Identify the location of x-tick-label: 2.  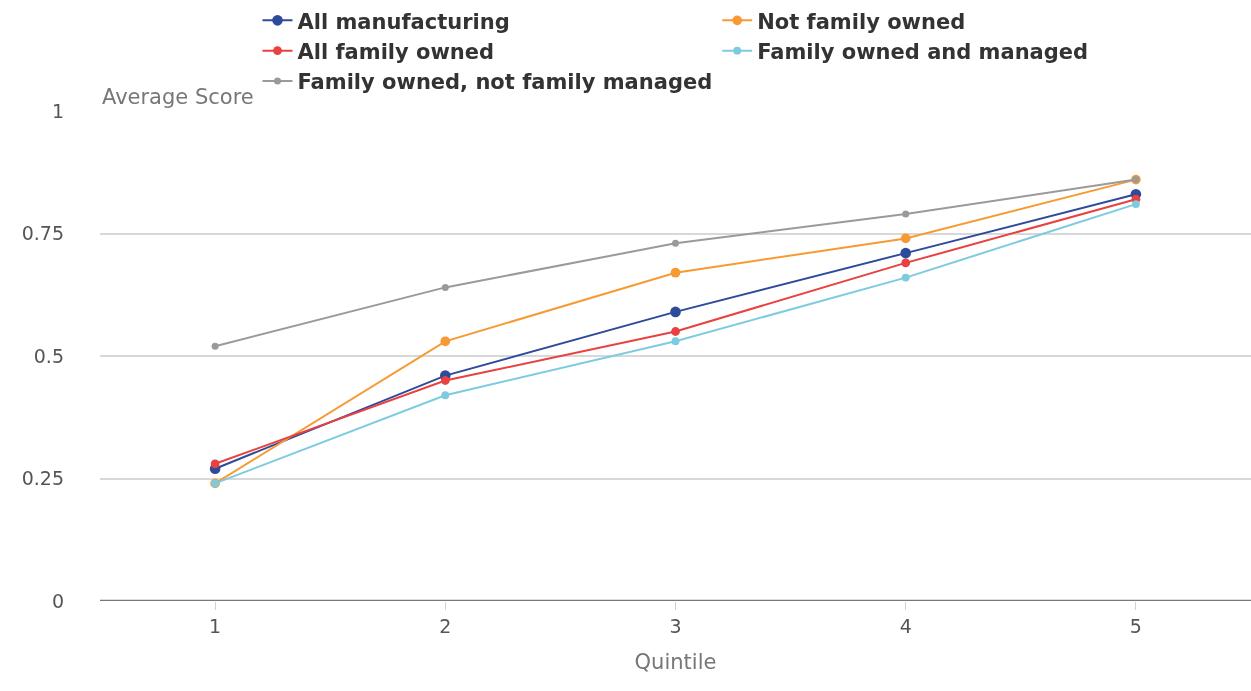
(445, 625).